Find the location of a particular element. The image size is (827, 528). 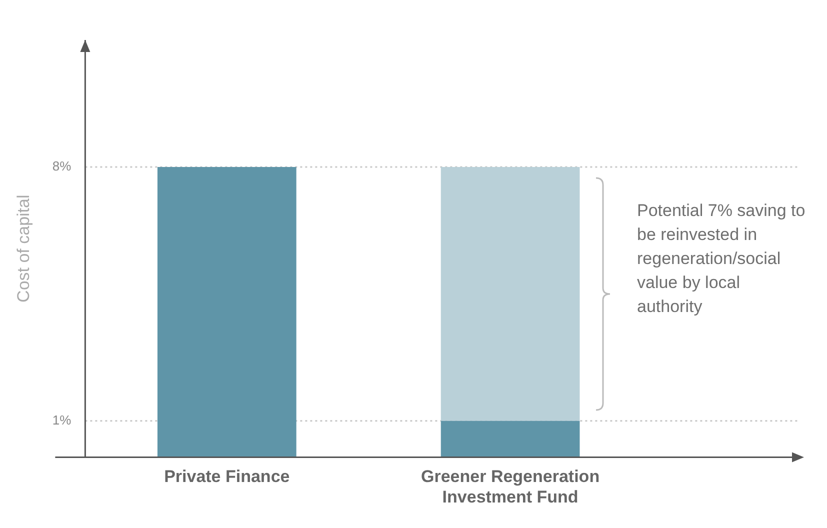

x-tick-label: Private Finance is located at coordinates (227, 476).